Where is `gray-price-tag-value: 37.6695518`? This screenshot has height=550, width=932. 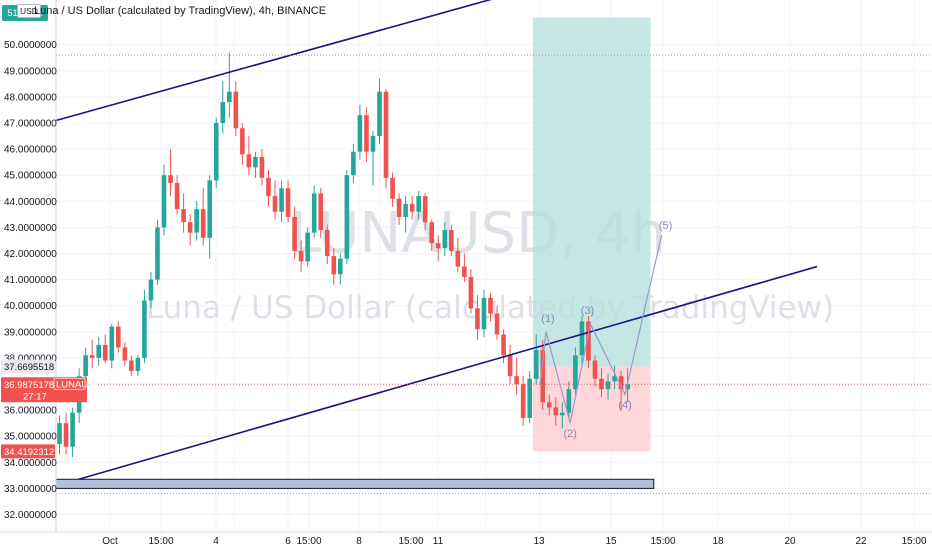 gray-price-tag-value: 37.6695518 is located at coordinates (29, 367).